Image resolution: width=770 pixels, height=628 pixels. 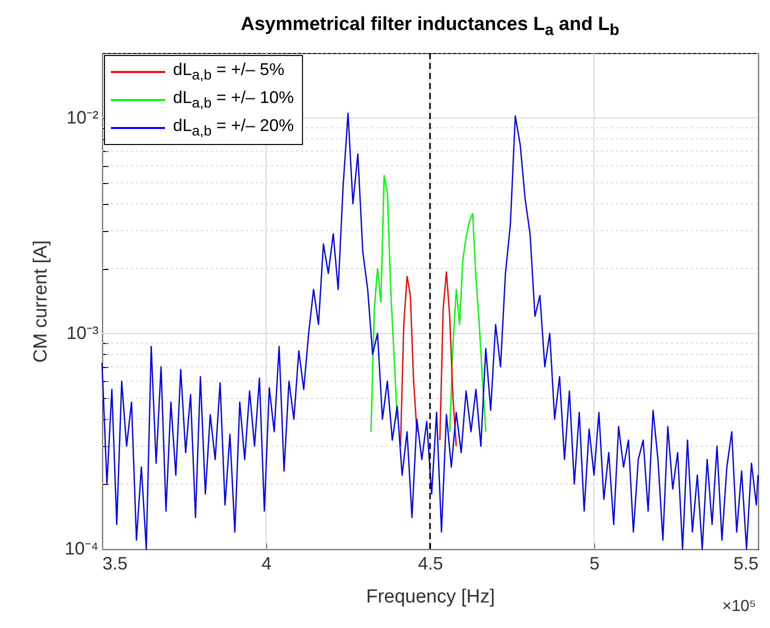 What do you see at coordinates (81, 548) in the screenshot?
I see `y-tick-label: 10⁻⁴` at bounding box center [81, 548].